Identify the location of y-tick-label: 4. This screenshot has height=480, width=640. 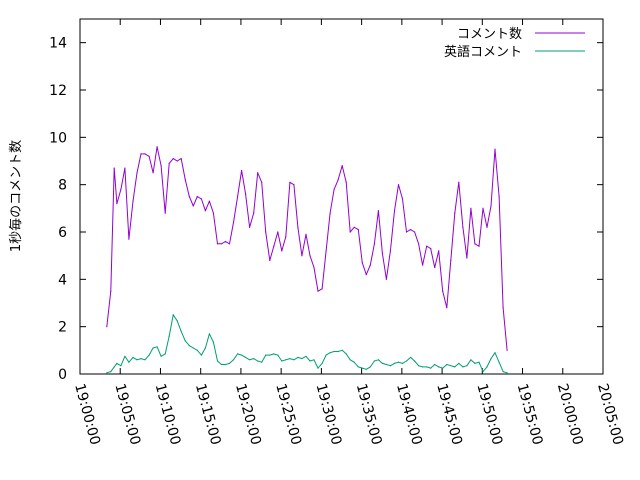
(62, 280).